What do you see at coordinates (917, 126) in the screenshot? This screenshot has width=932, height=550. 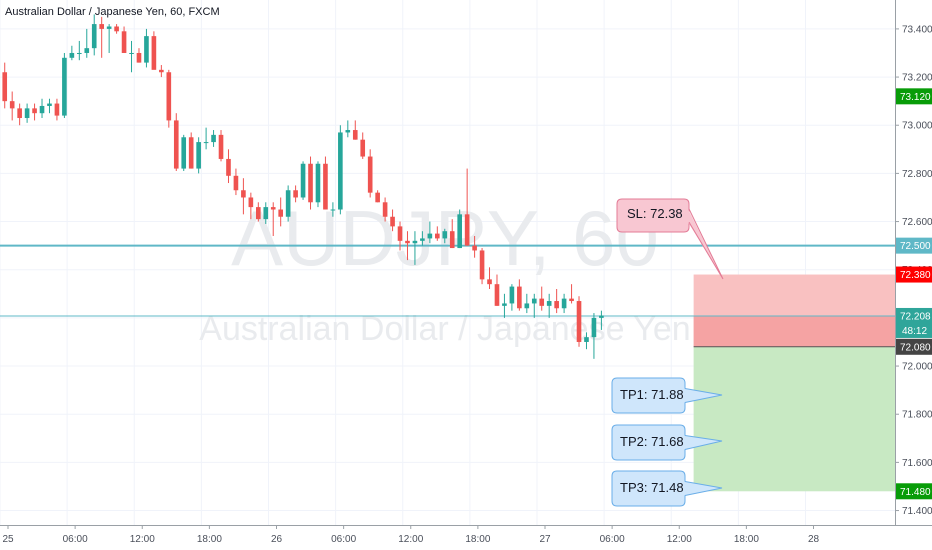 I see `price-tick-label: 73.000` at bounding box center [917, 126].